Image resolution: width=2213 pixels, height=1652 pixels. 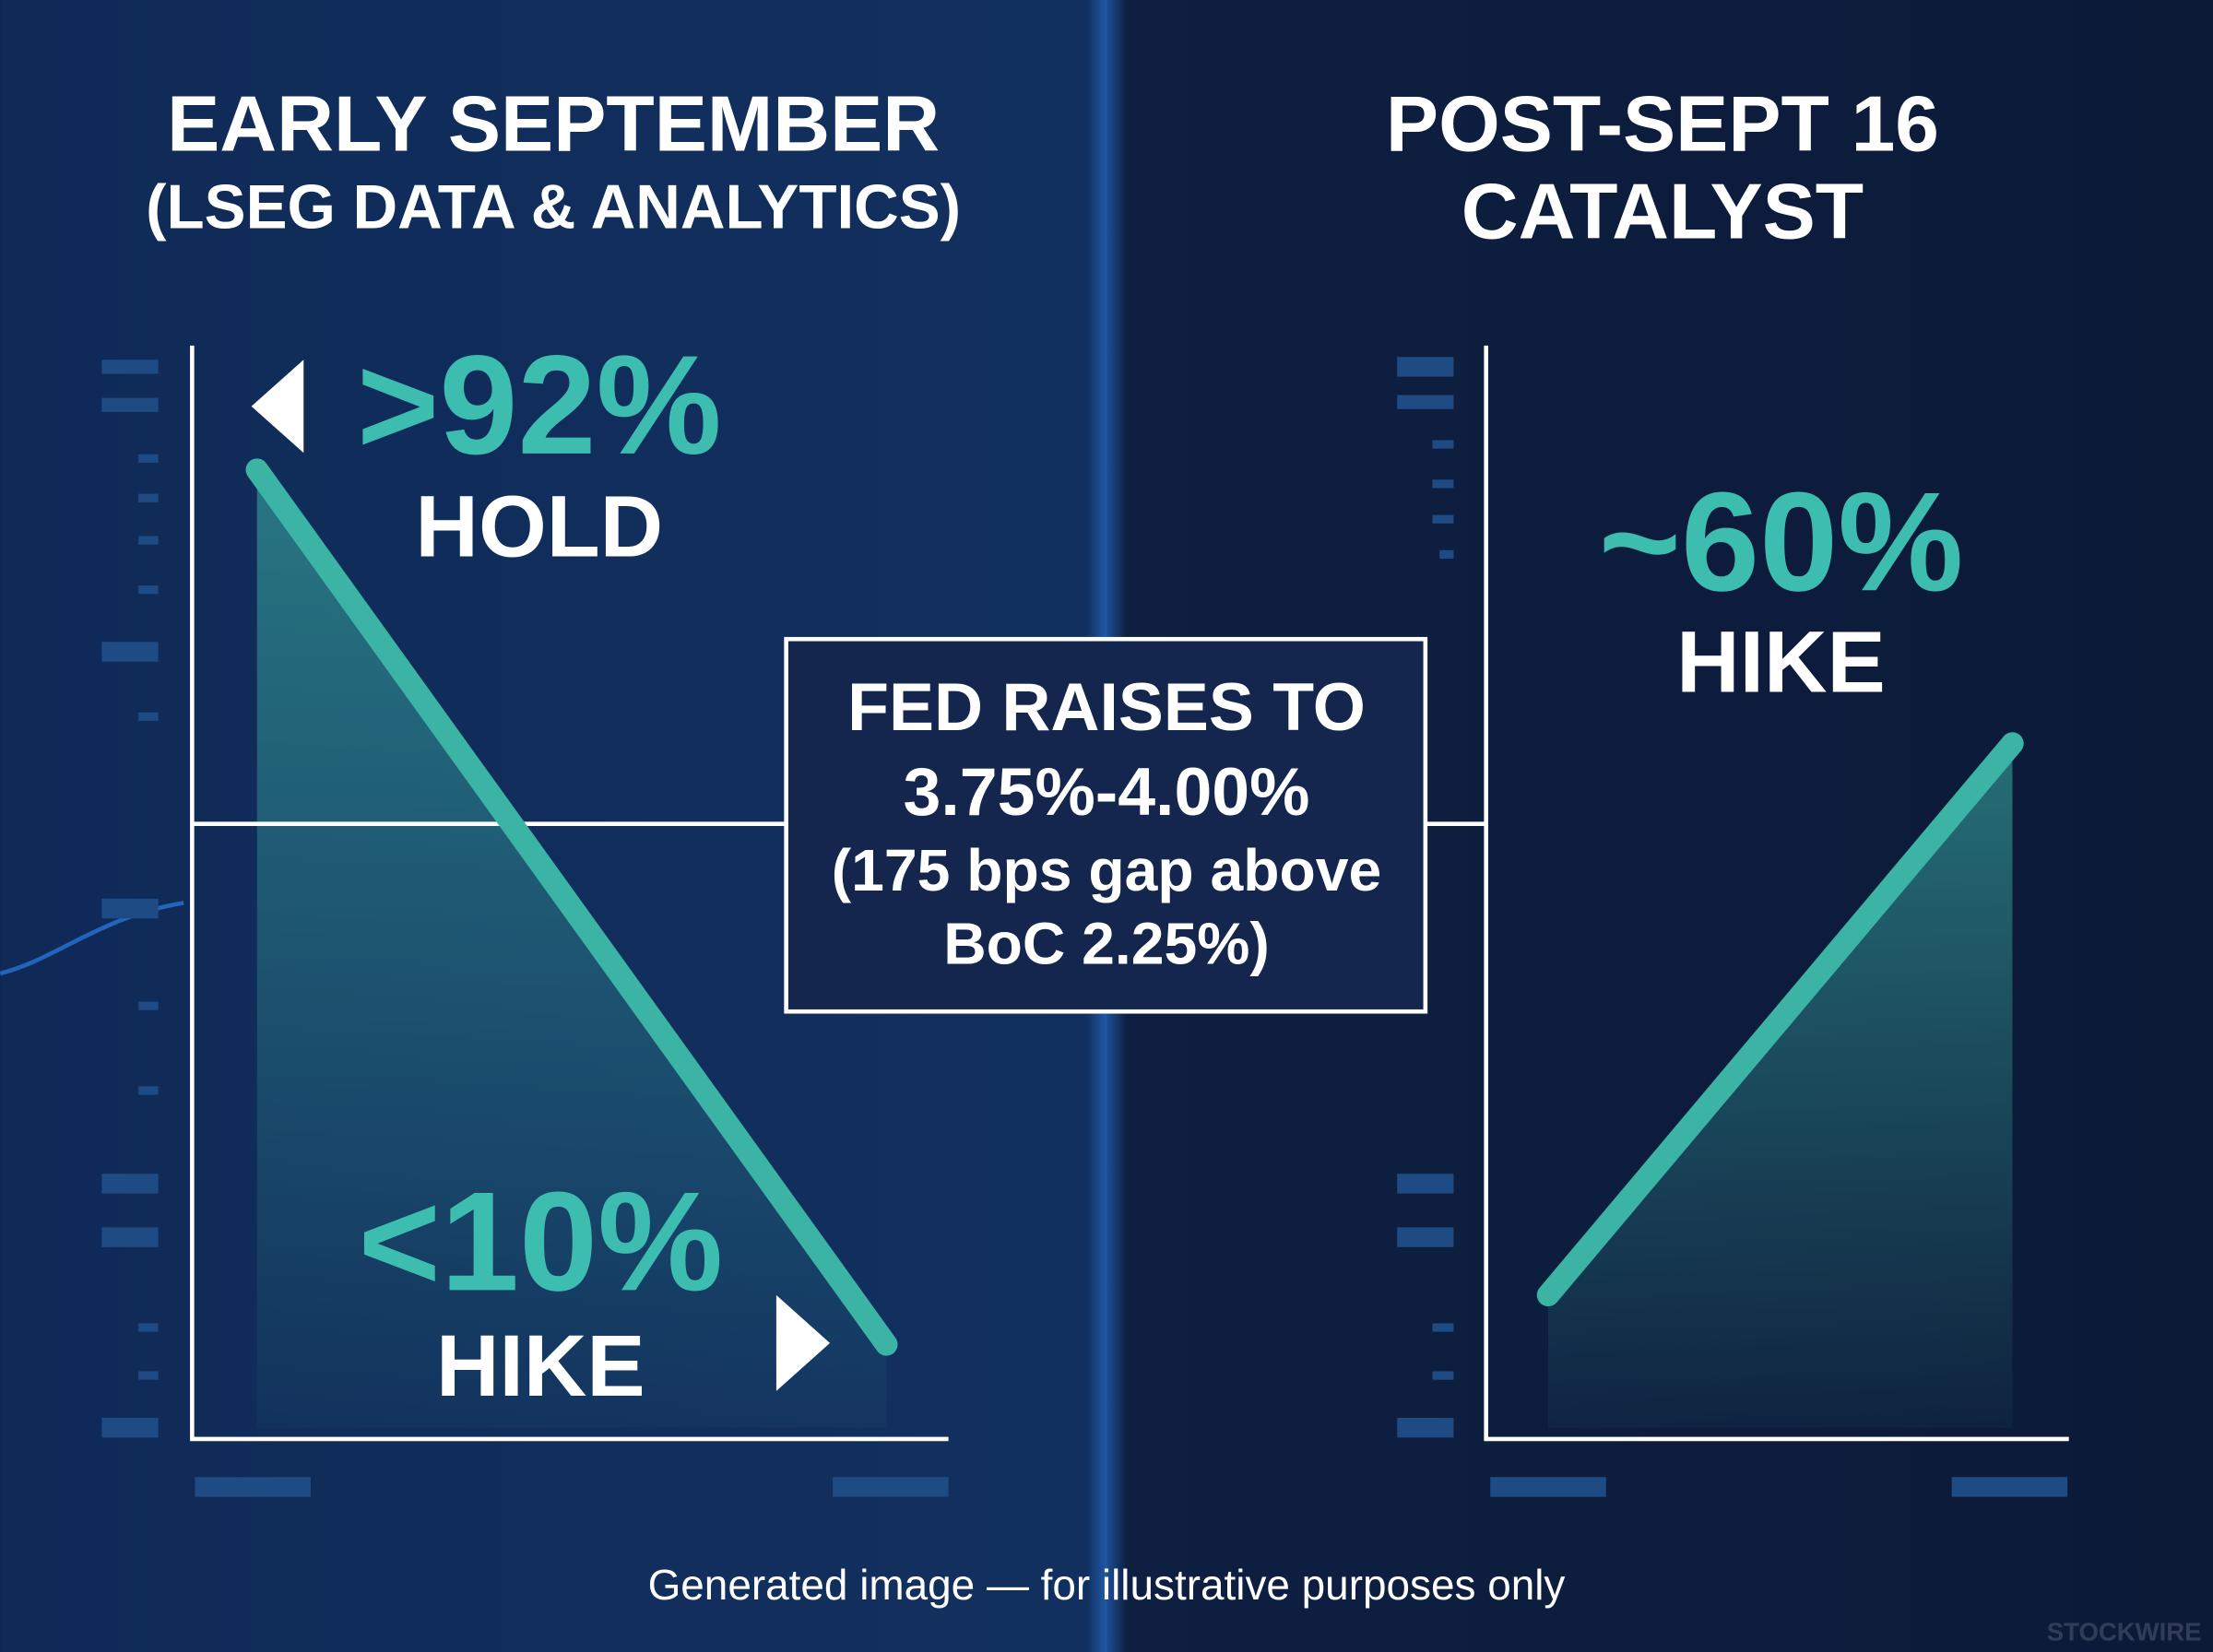 What do you see at coordinates (1106, 707) in the screenshot?
I see `callout-line: FED RAISES TO` at bounding box center [1106, 707].